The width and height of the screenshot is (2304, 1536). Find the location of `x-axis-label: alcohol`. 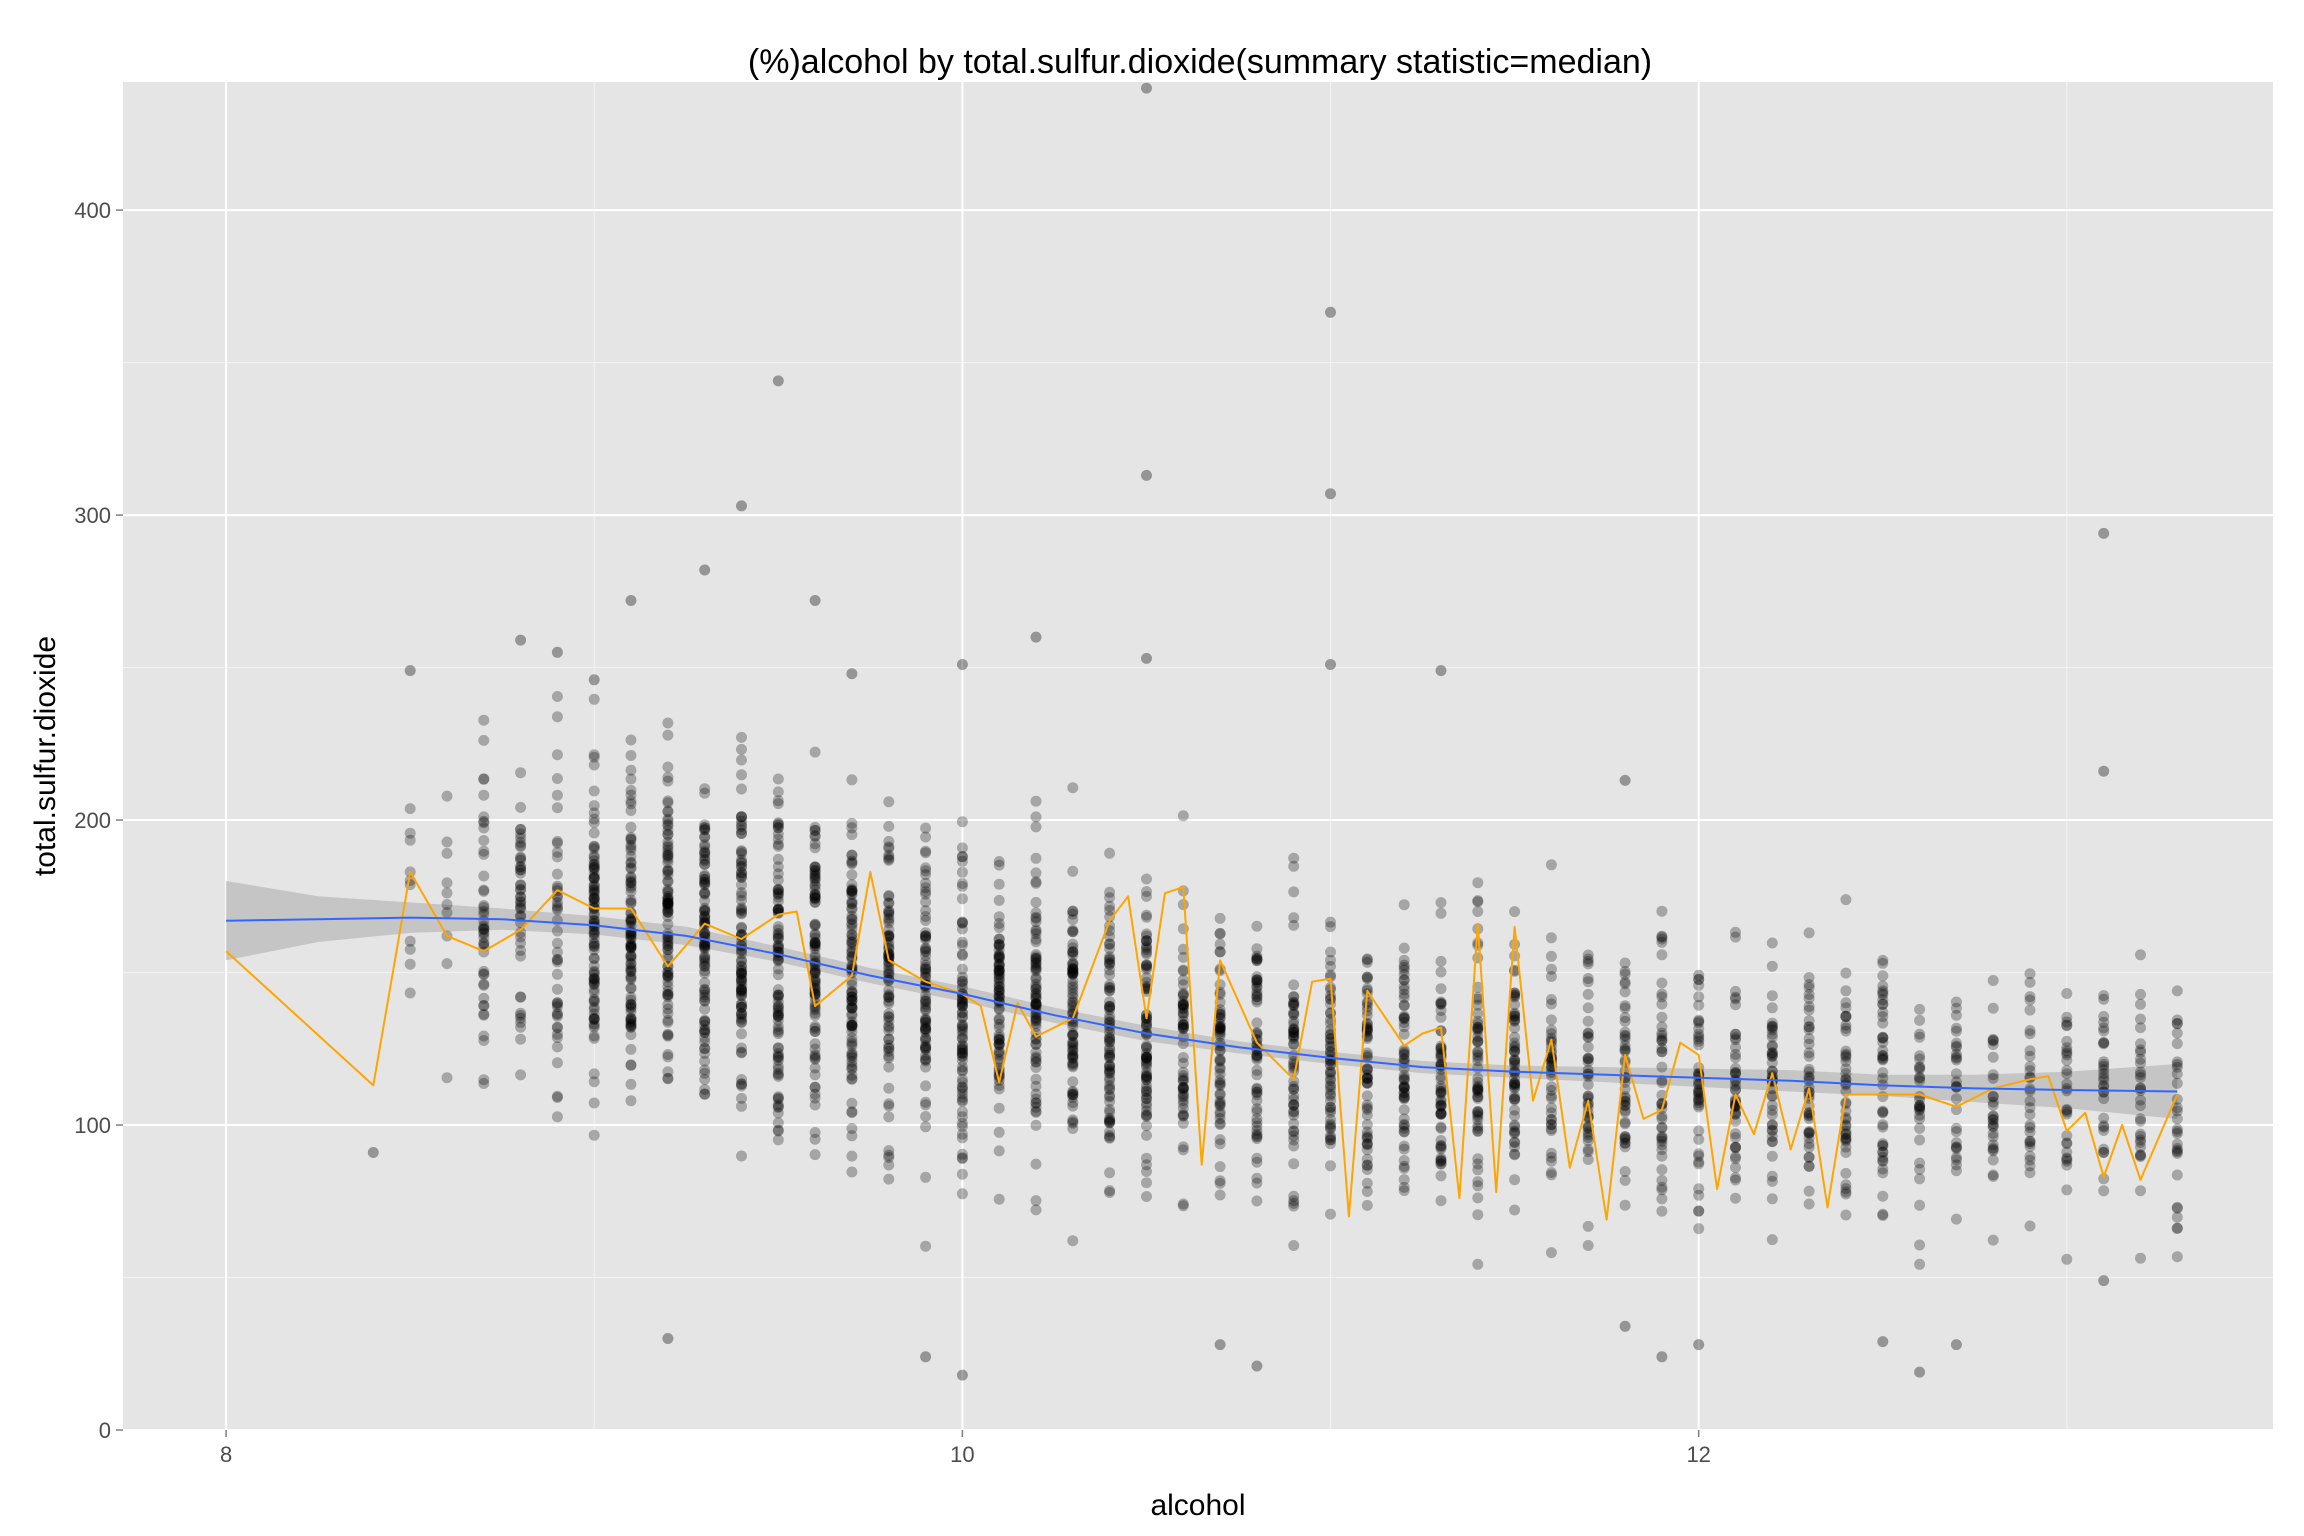

x-axis-label: alcohol is located at coordinates (1197, 1505).